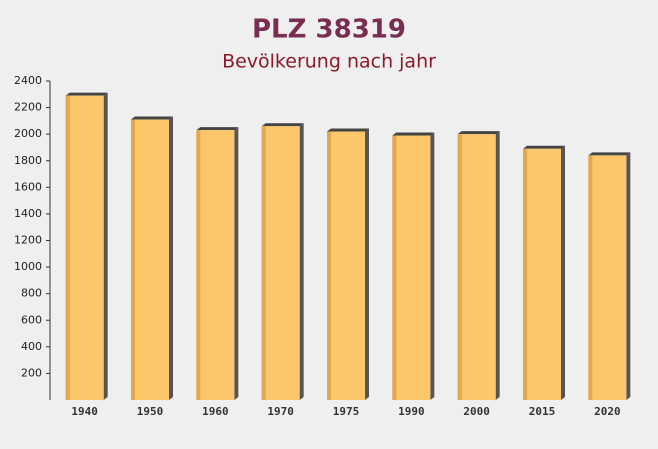  Describe the element at coordinates (31, 319) in the screenshot. I see `y-tick-label: 600` at that location.